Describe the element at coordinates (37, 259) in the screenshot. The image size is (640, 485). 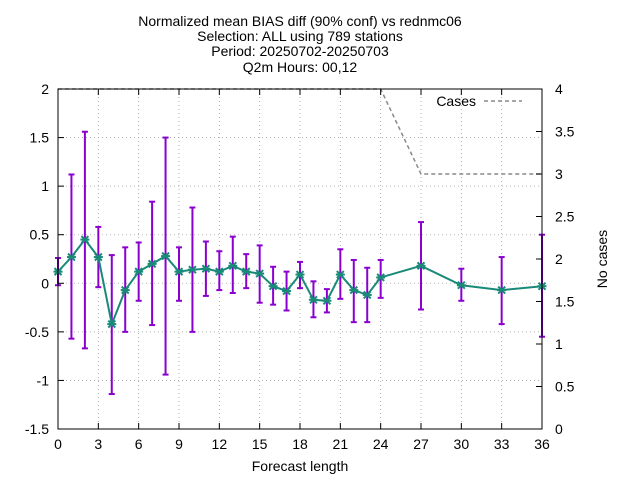
I see `y-tick-labels: 2 1.5 1 0.5 0 -0.5 -1 -1.5` at that location.